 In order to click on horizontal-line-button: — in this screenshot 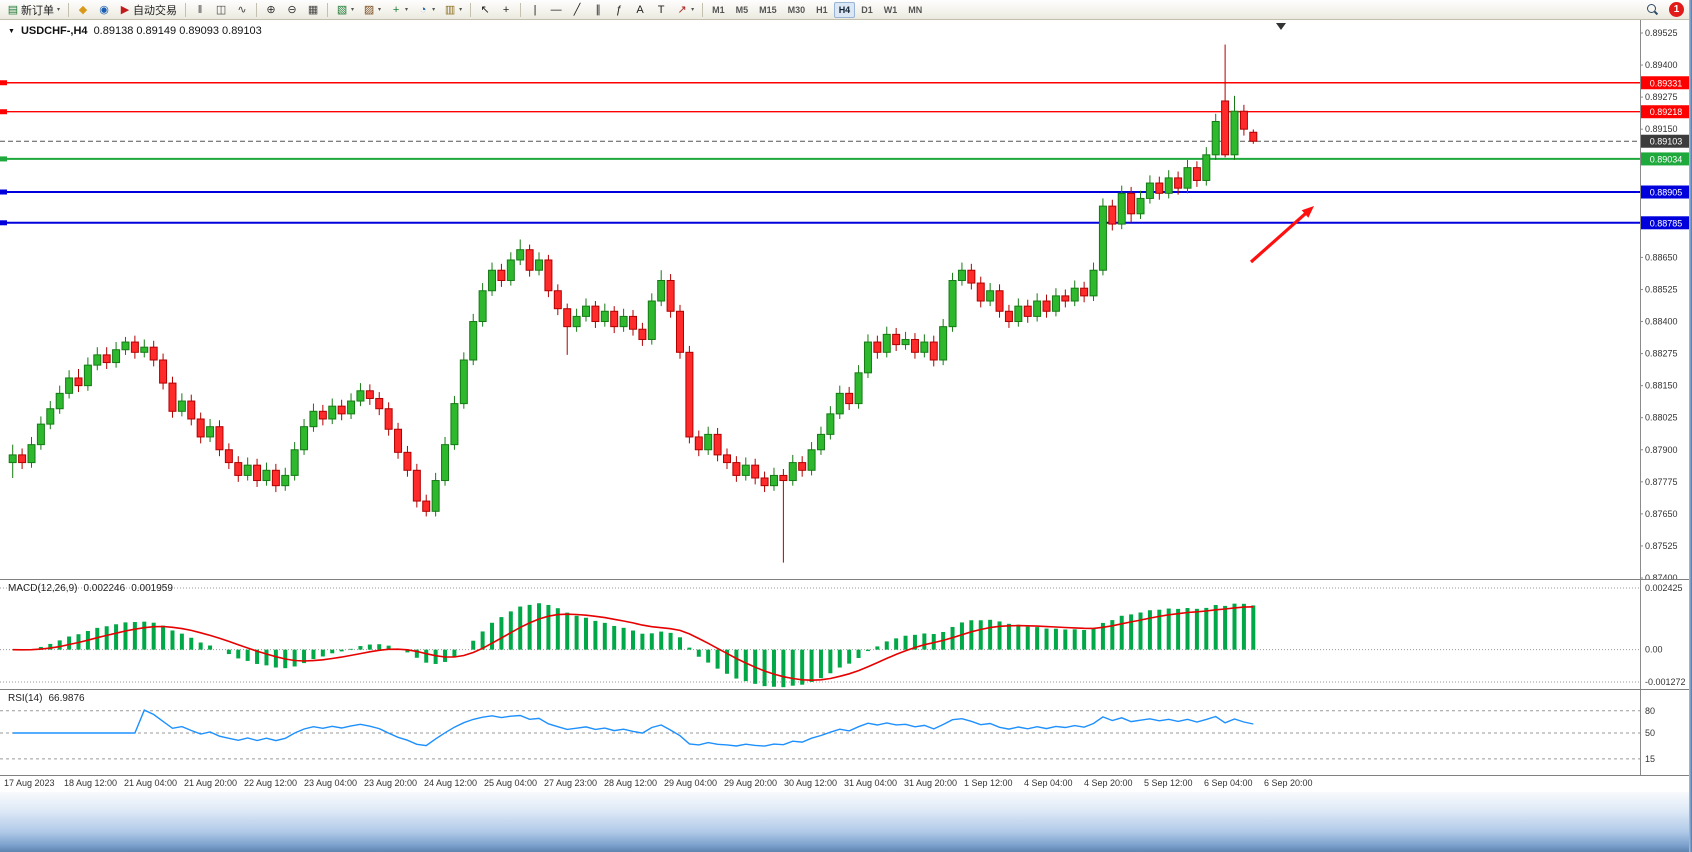, I will do `click(556, 9)`.